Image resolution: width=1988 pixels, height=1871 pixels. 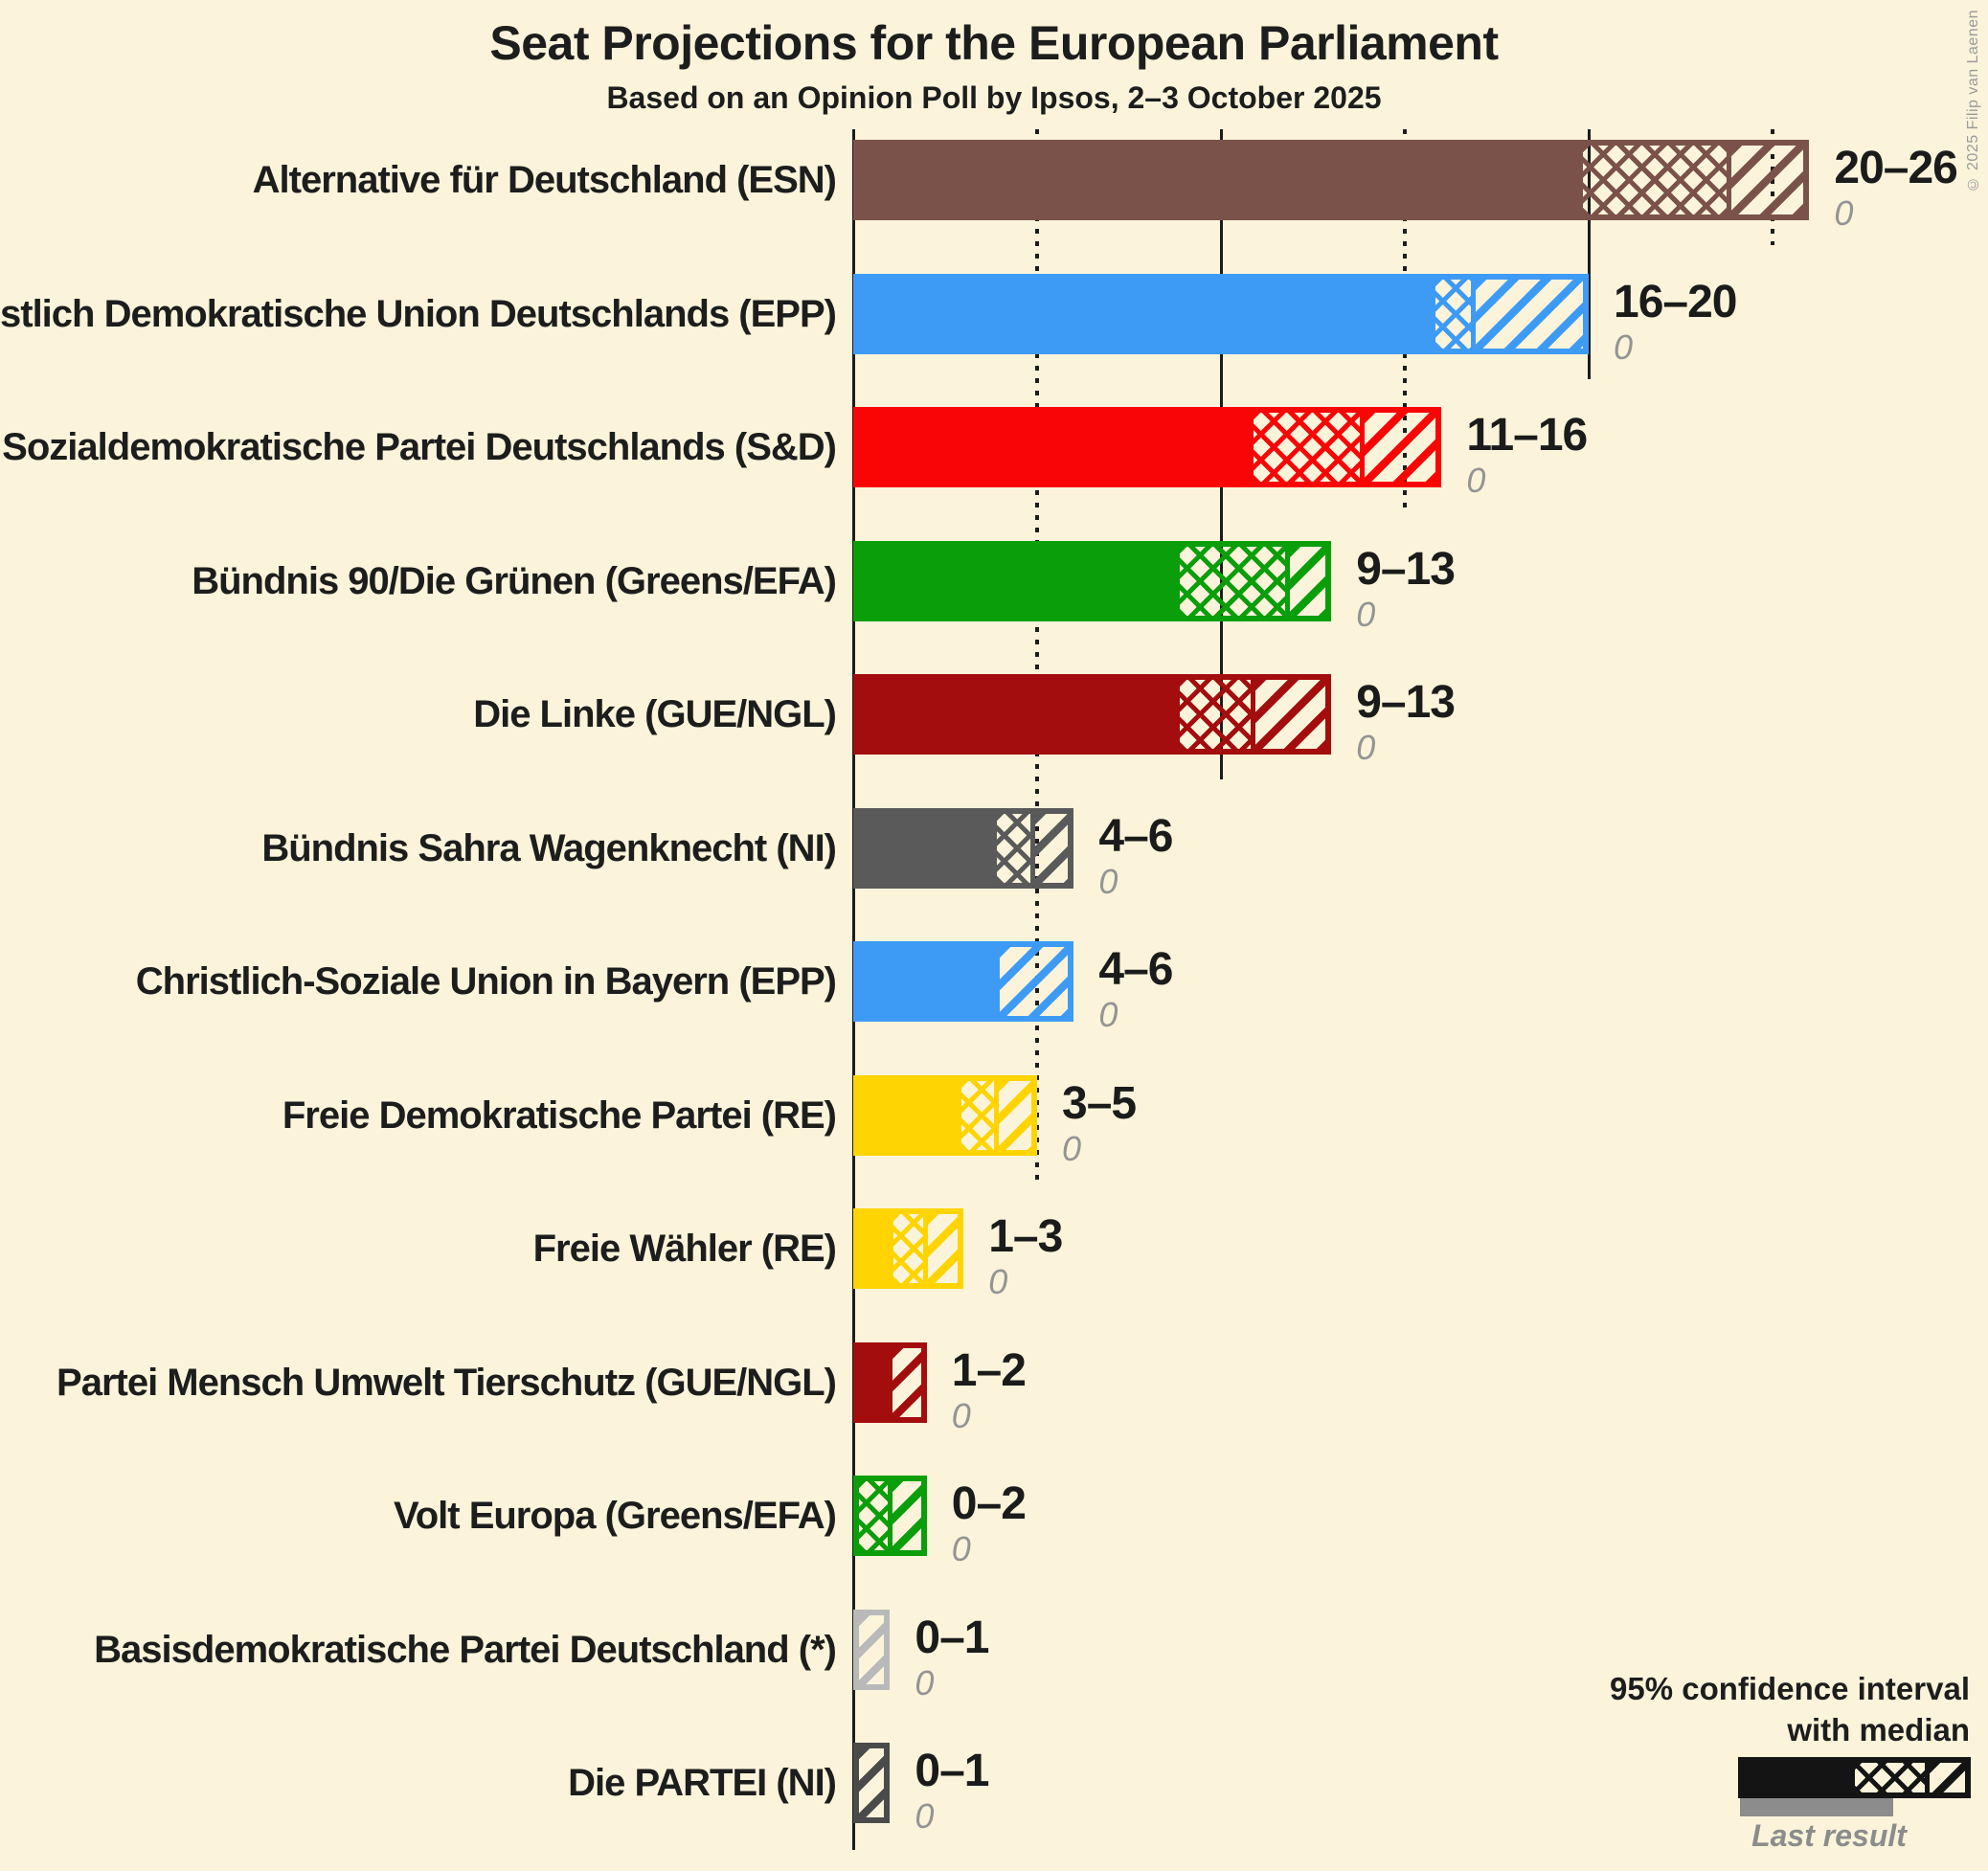 I want to click on party-label: Bündnis Sahra Wagenknecht (NI), so click(x=549, y=847).